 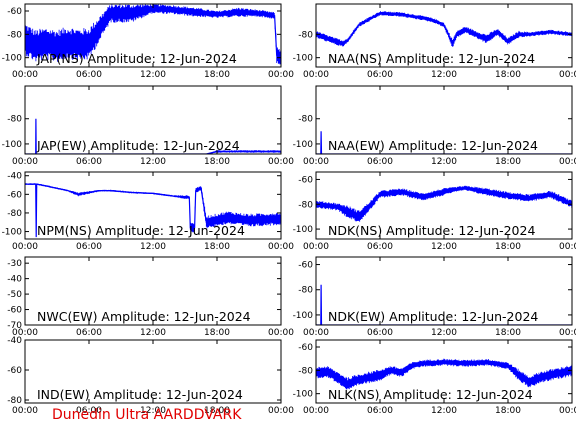 I want to click on credit-label: Dunedin Ultra AARDDVARK, so click(x=147, y=415).